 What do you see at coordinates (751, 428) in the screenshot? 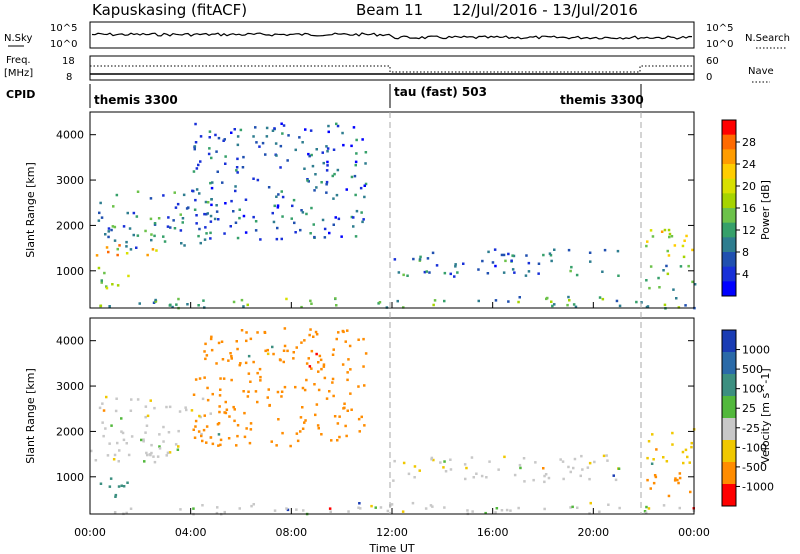
I see `velocity-colorbar-tick-label: -25` at bounding box center [751, 428].